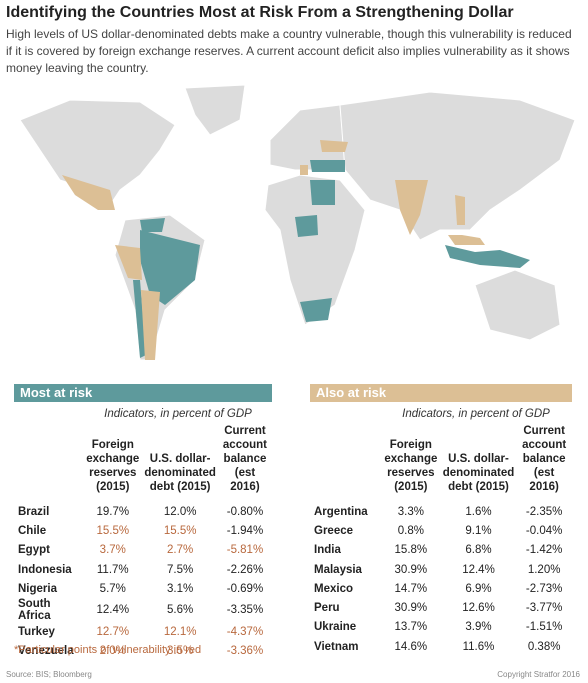 This screenshot has height=683, width=588. I want to click on vietnam, so click(460, 210).